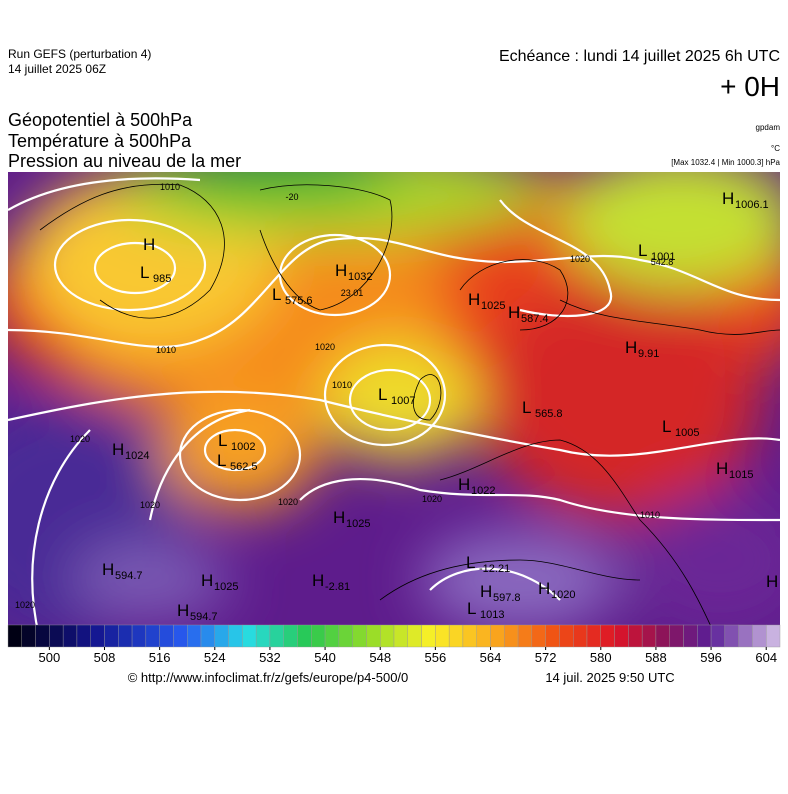  What do you see at coordinates (563, 595) in the screenshot?
I see `center-value: 1020` at bounding box center [563, 595].